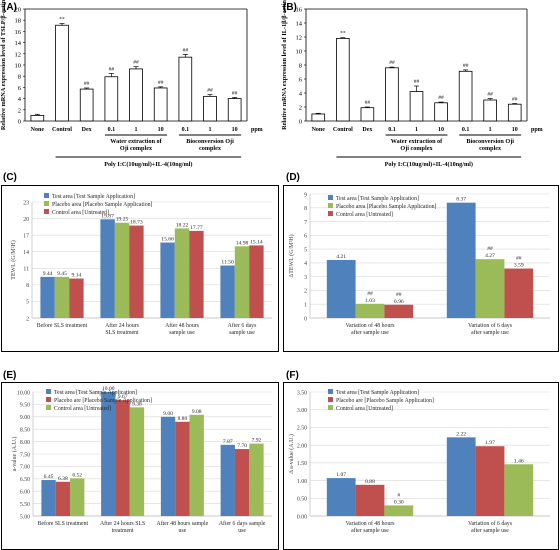 Image resolution: width=560 pixels, height=550 pixels. I want to click on x-unit-label: ppm, so click(537, 130).